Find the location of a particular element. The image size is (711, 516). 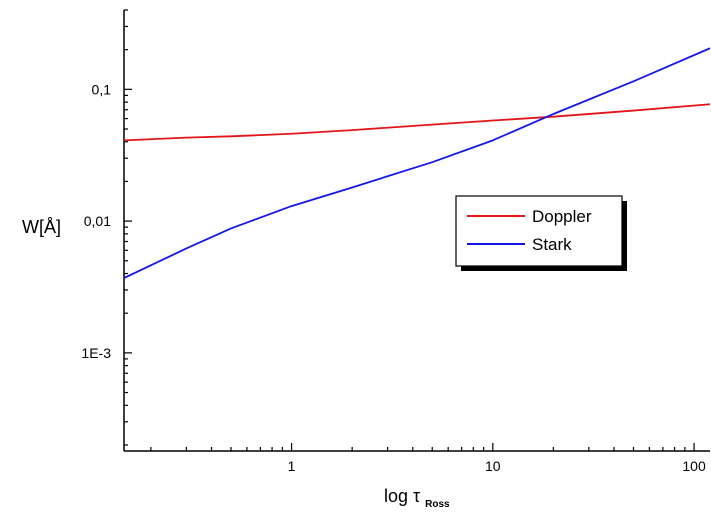

x-tick-label: 10 is located at coordinates (493, 466).